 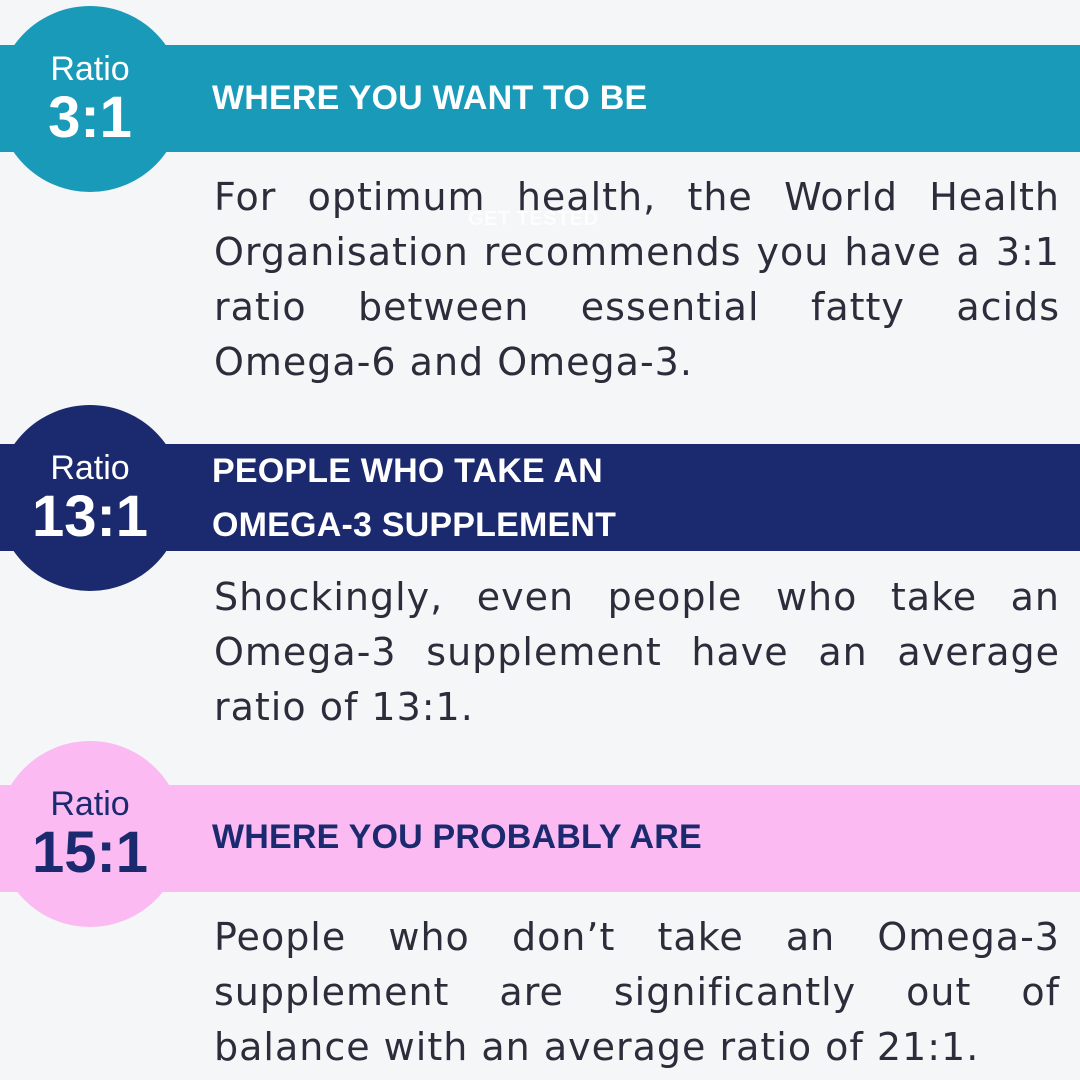 What do you see at coordinates (407, 471) in the screenshot?
I see `section-2-heading-line-1: PEOPLE WHO TAKE AN` at bounding box center [407, 471].